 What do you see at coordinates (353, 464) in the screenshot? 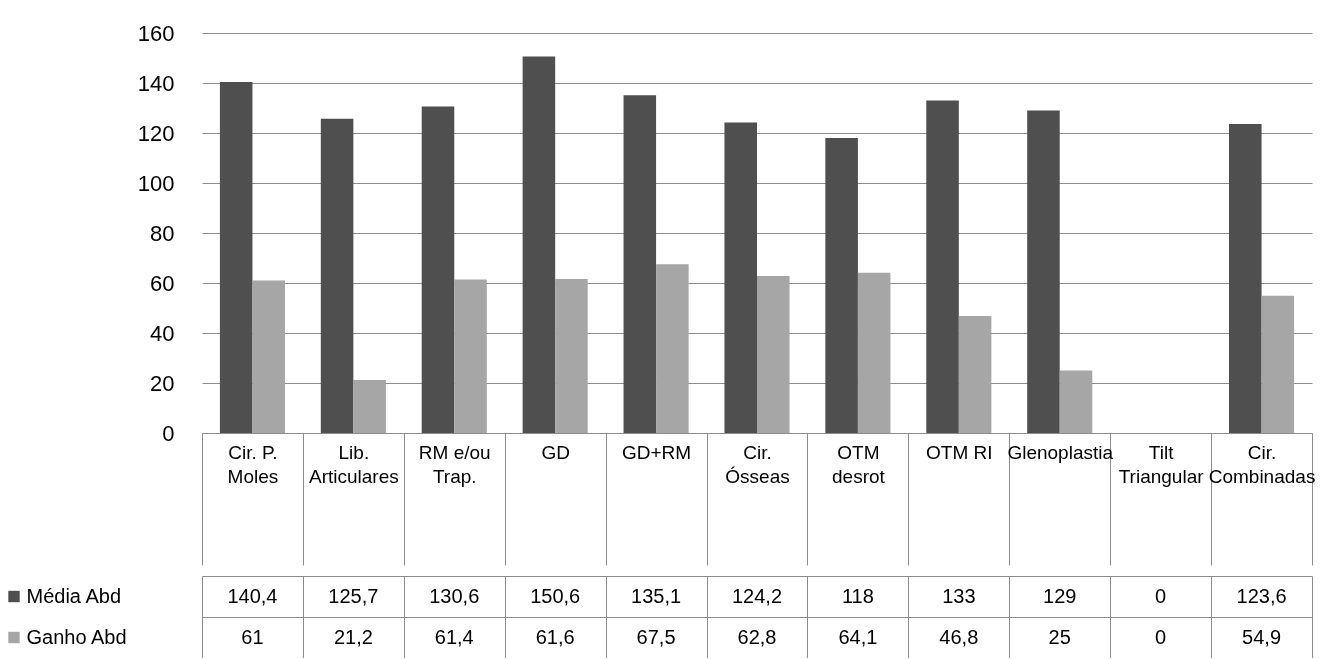
I see `x-tick-label: Lib. Articulares` at bounding box center [353, 464].